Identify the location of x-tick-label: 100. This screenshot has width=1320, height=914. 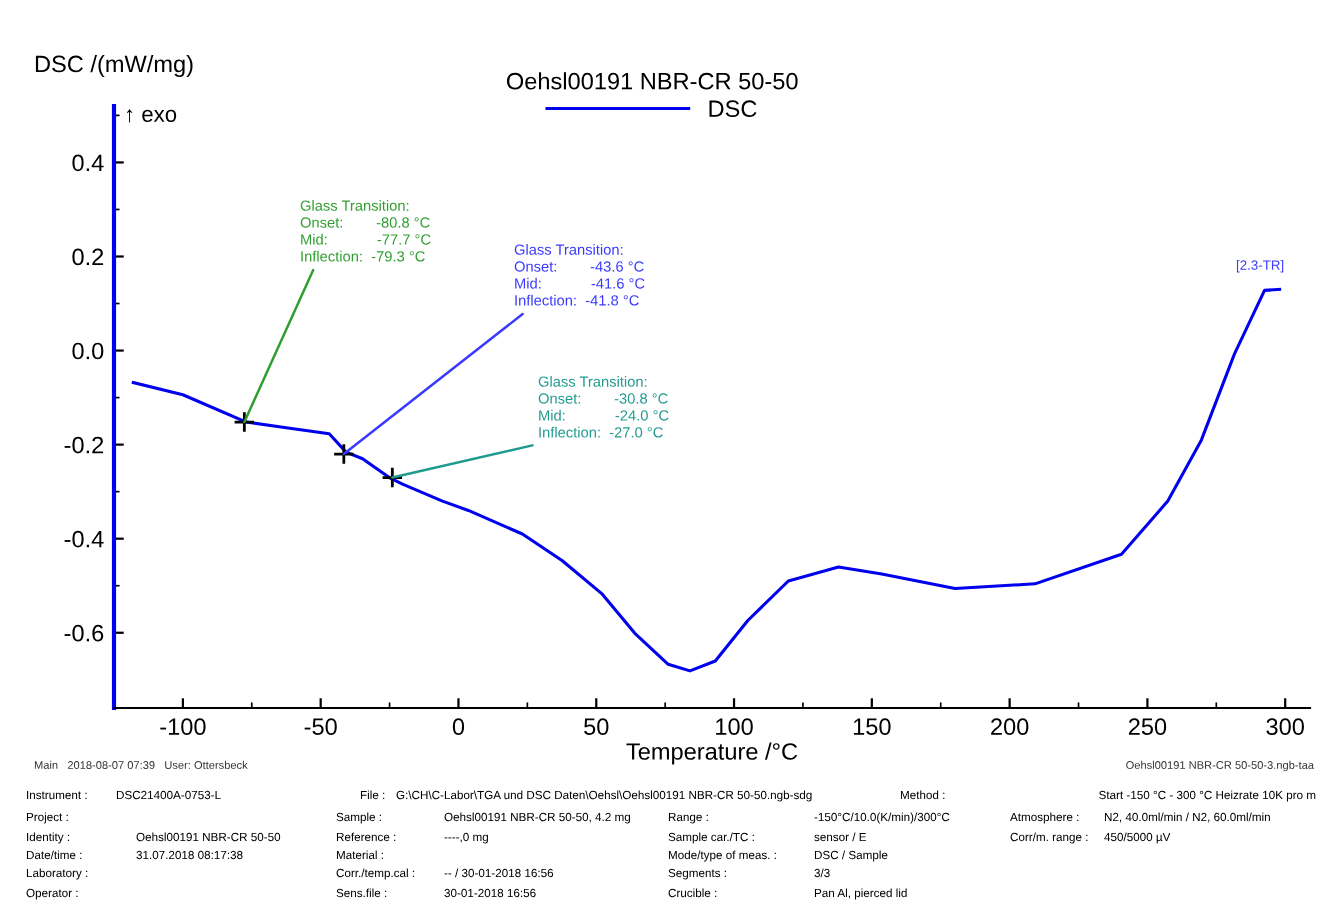
(734, 727).